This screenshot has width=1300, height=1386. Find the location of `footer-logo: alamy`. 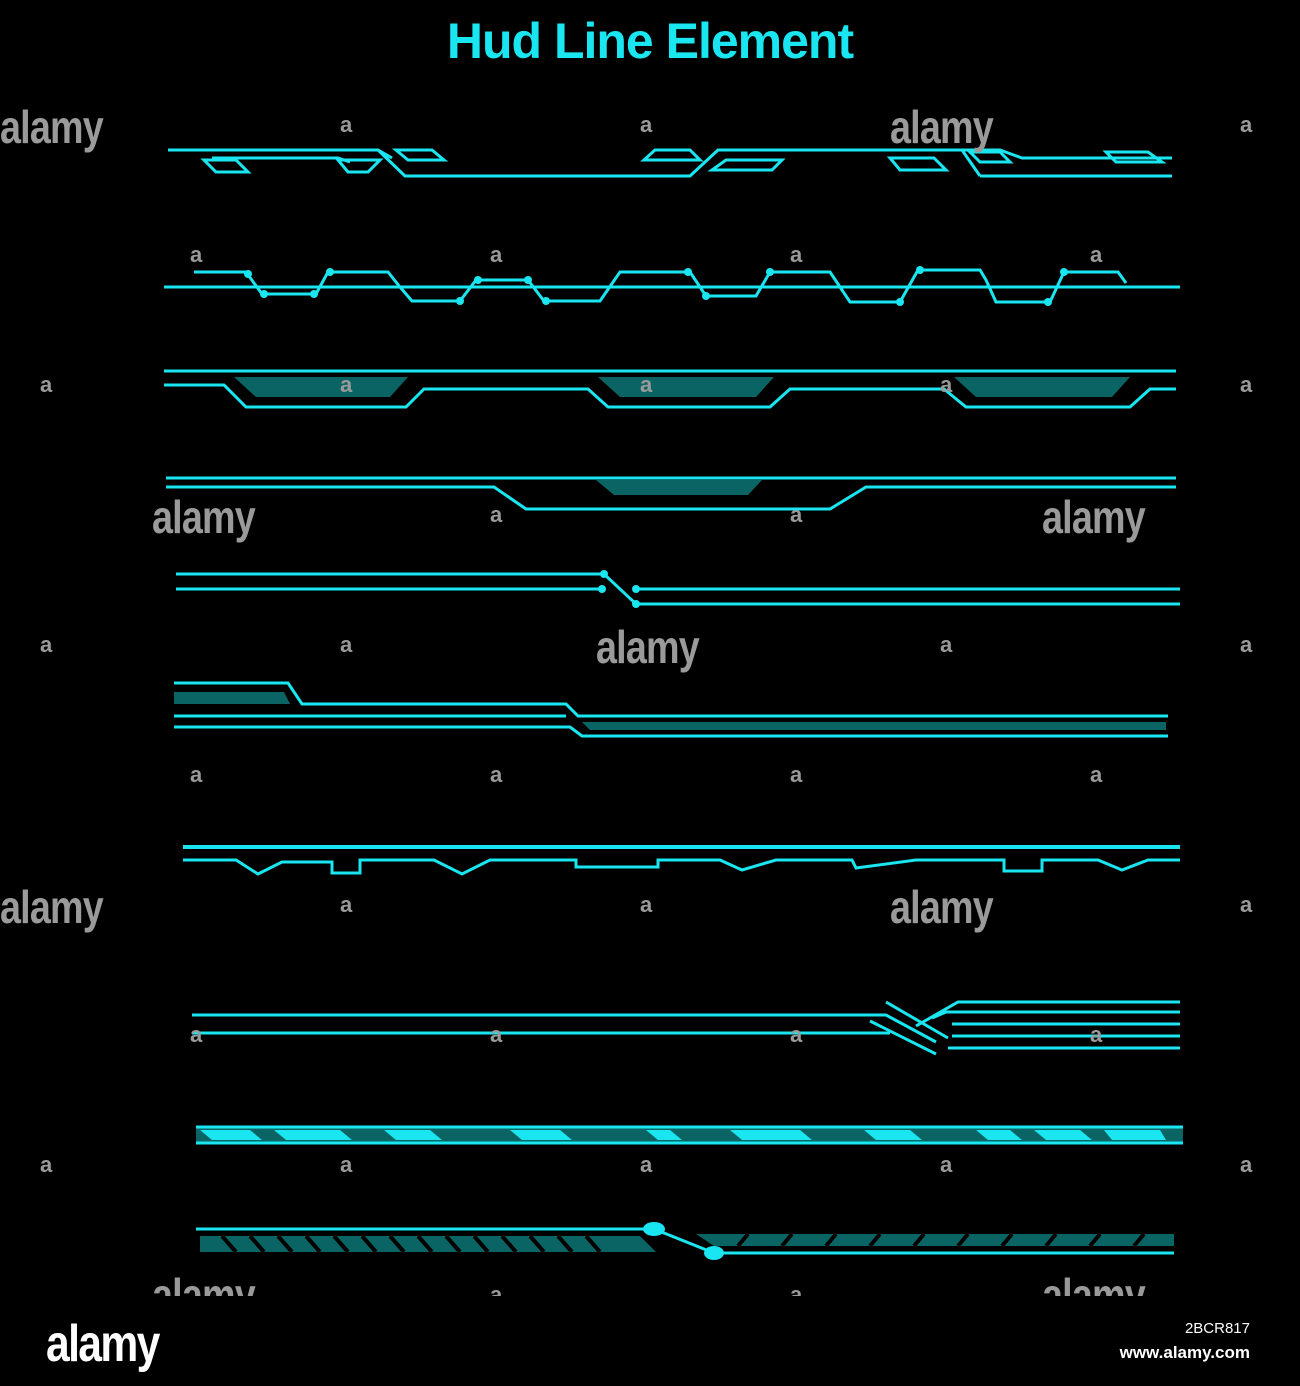

footer-logo: alamy is located at coordinates (103, 1344).